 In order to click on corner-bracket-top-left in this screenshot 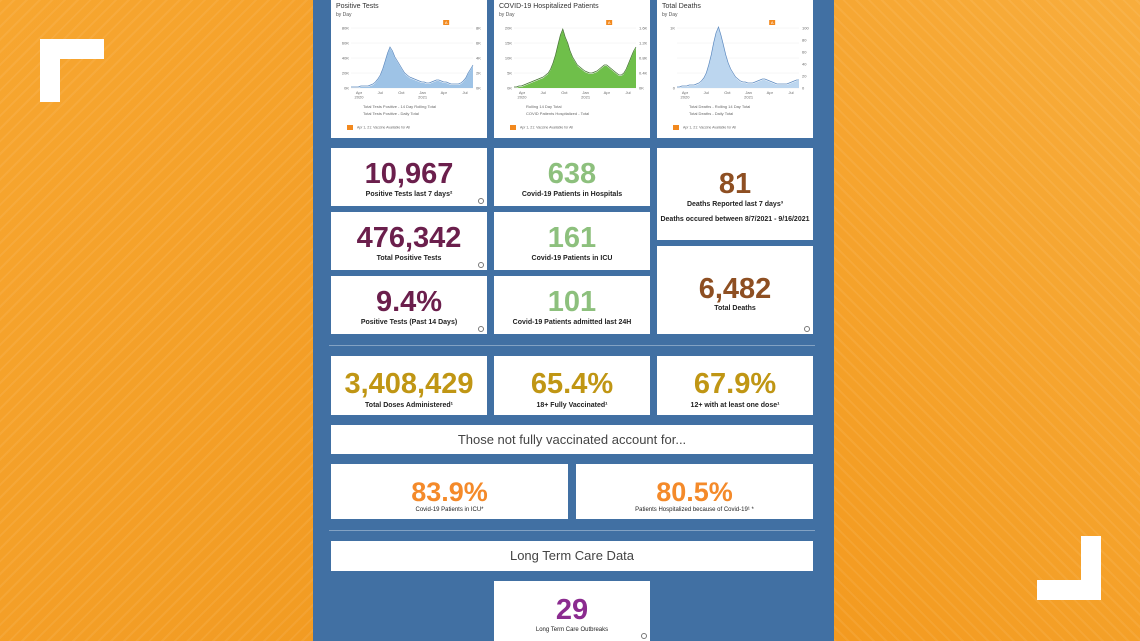, I will do `click(72, 70)`.